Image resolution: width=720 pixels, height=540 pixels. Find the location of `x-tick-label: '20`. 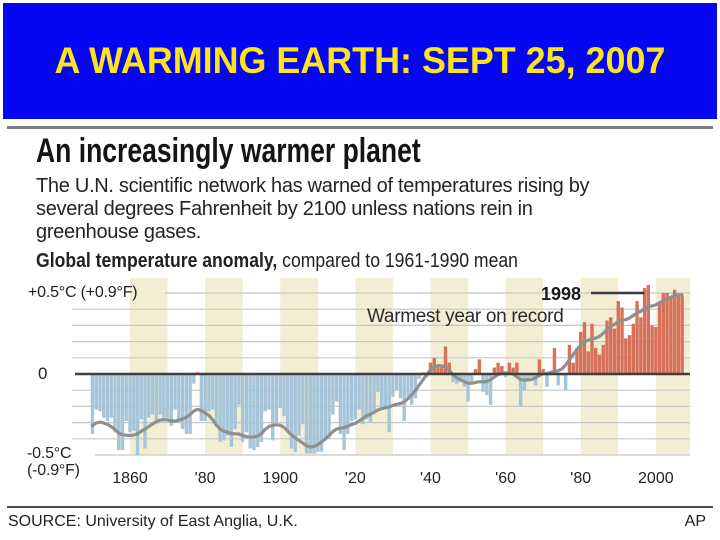

x-tick-label: '20 is located at coordinates (355, 478).